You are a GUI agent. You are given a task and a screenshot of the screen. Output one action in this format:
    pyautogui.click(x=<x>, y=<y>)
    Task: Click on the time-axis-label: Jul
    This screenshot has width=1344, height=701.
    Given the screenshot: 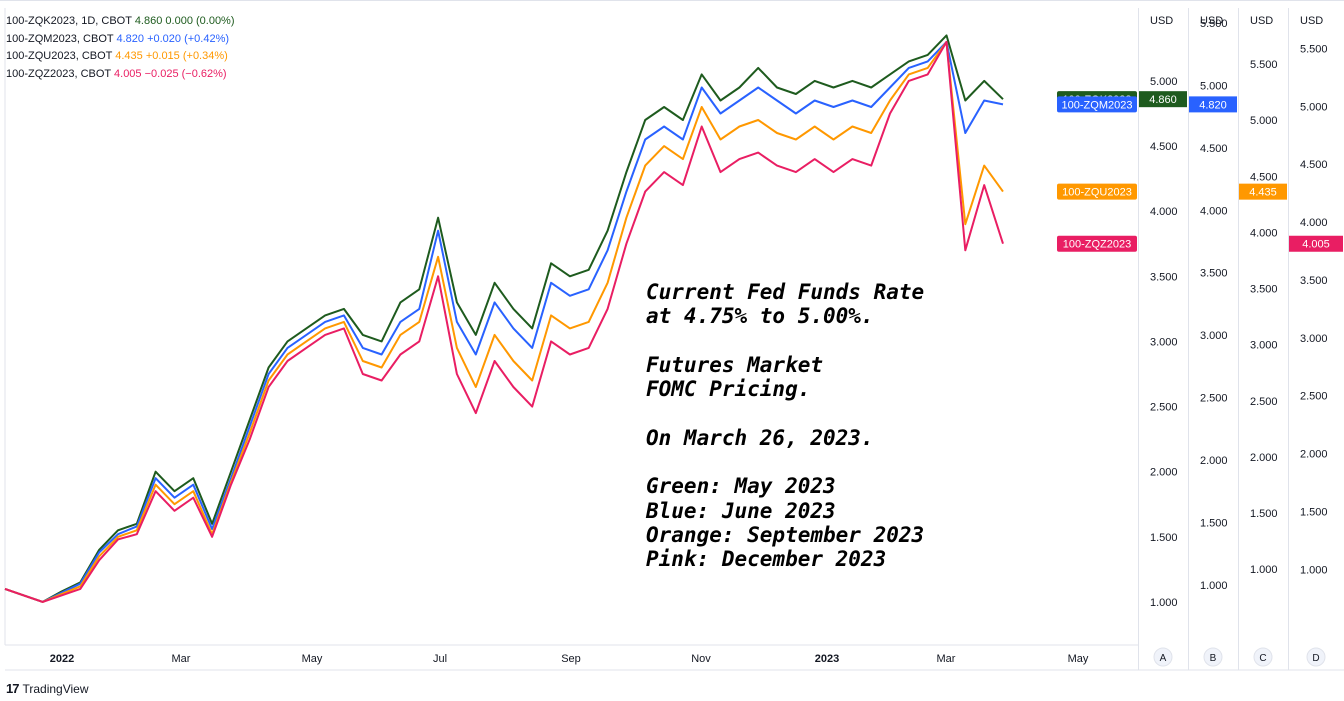 What is the action you would take?
    pyautogui.click(x=440, y=659)
    